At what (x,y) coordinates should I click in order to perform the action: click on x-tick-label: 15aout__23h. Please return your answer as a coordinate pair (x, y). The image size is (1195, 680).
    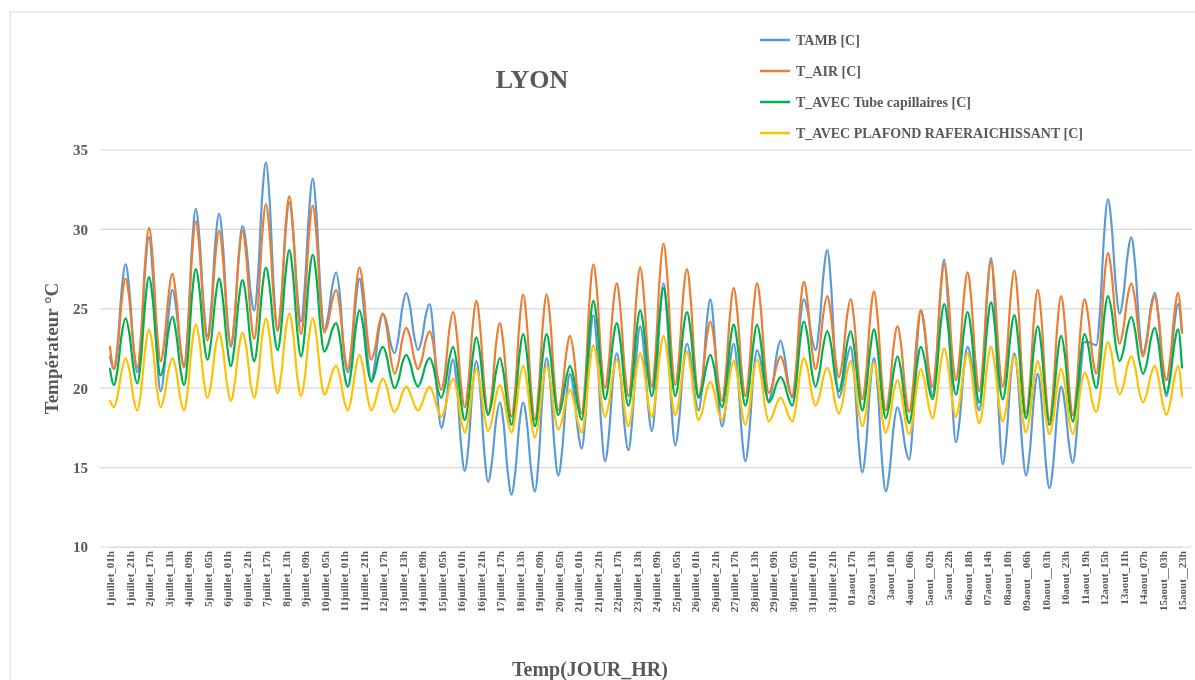
    Looking at the image, I should click on (1182, 581).